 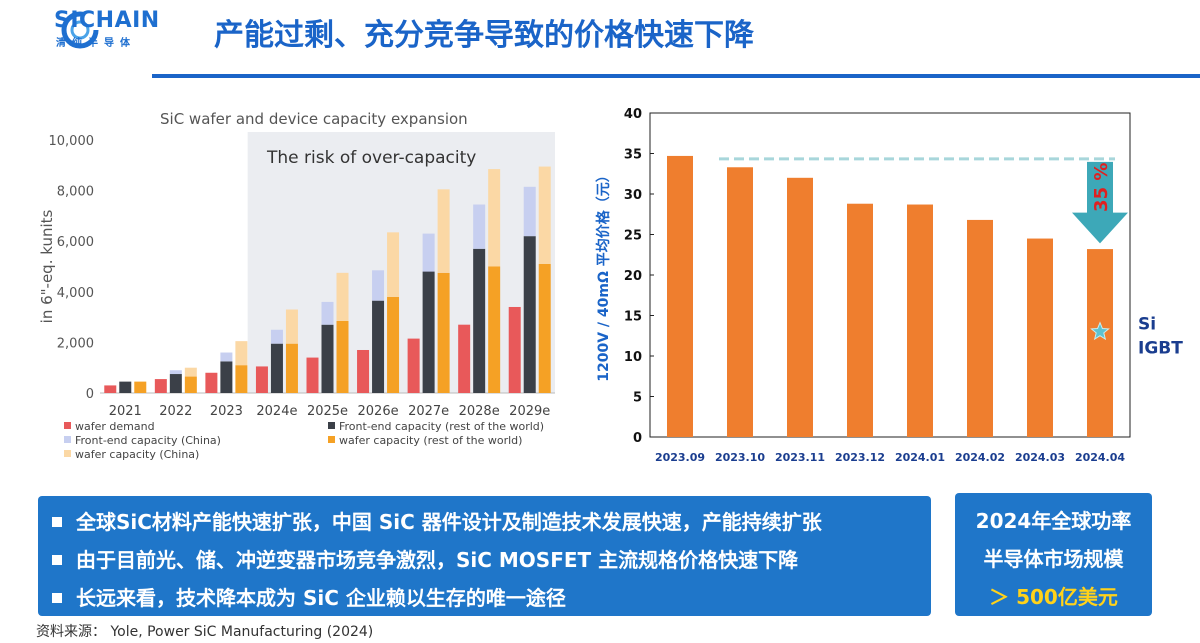 I want to click on y-tick-label: 15, so click(x=633, y=317).